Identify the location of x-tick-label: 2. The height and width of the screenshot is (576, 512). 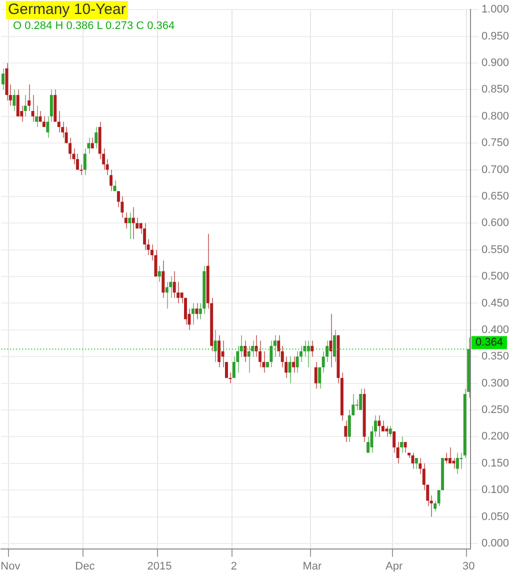
(234, 566).